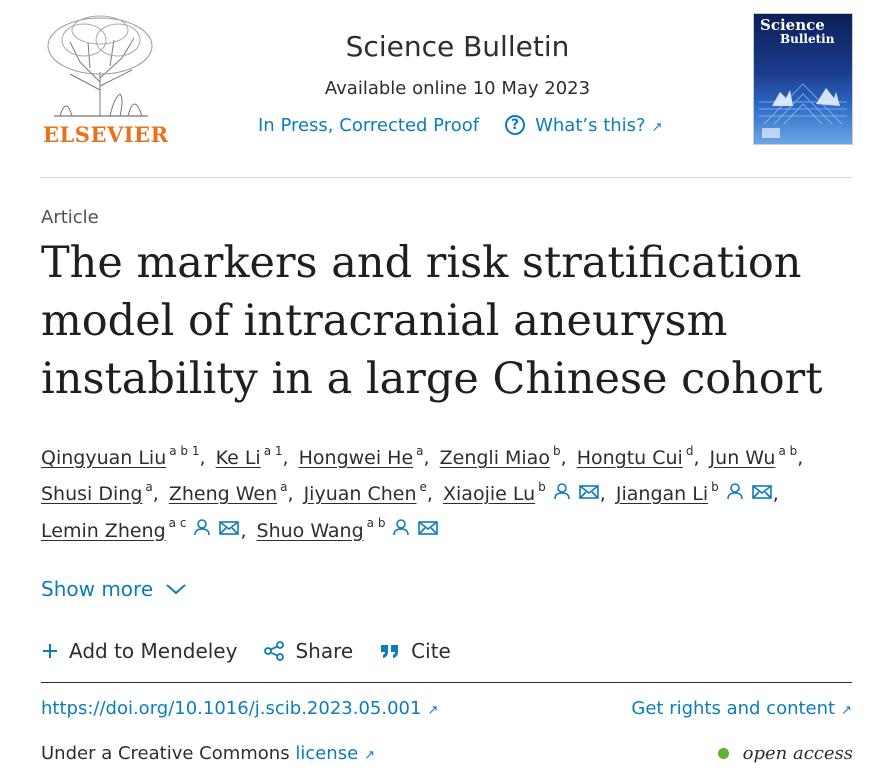  I want to click on author-item: Ke Li a 1, so click(249, 456).